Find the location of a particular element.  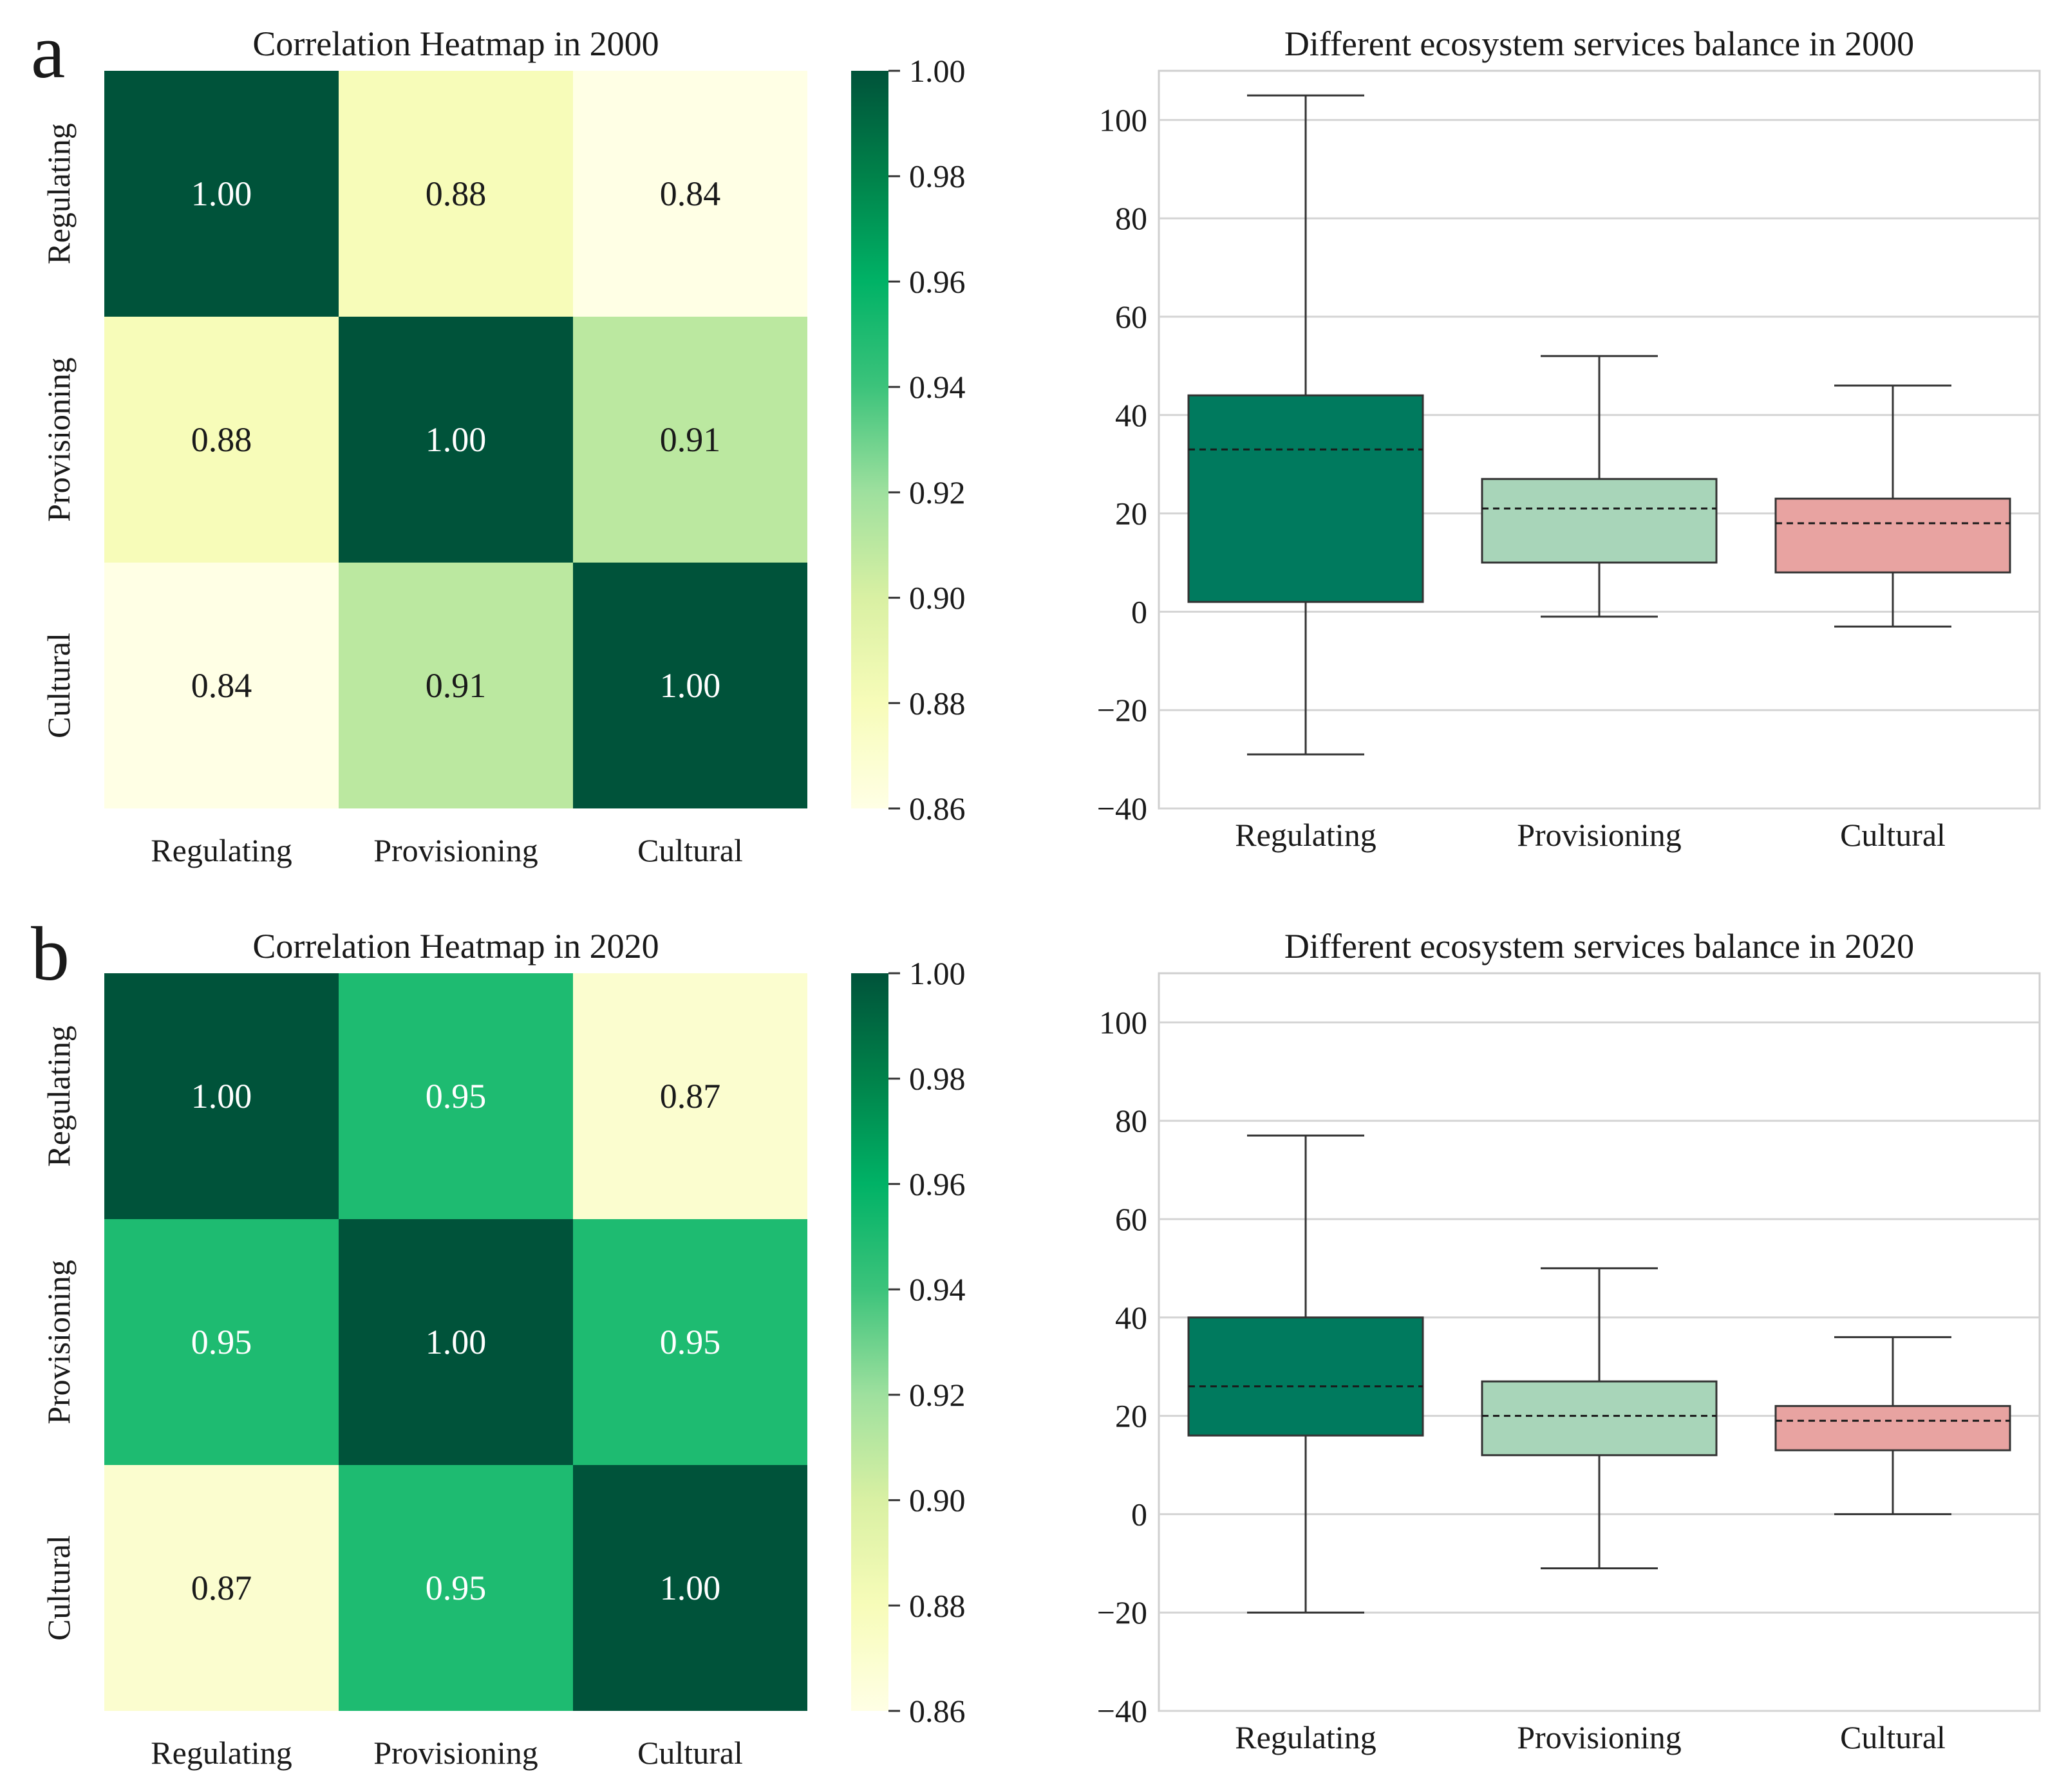

colorbar is located at coordinates (870, 1342).